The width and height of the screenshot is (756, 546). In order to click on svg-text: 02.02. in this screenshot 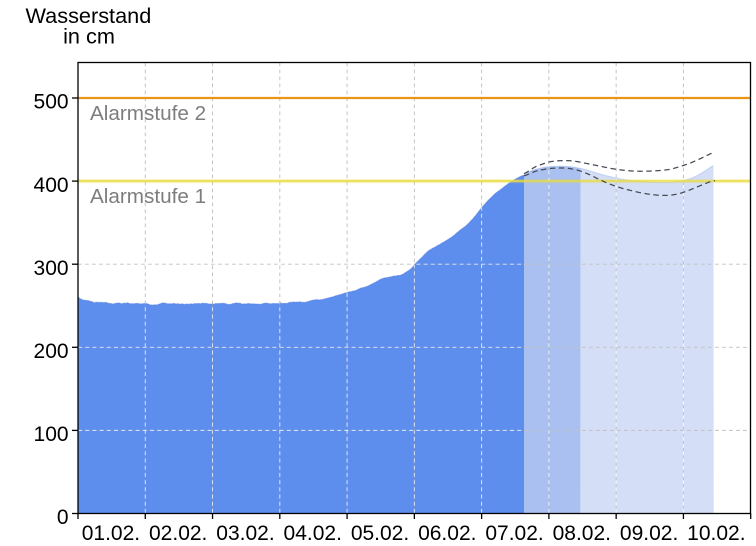, I will do `click(178, 533)`.